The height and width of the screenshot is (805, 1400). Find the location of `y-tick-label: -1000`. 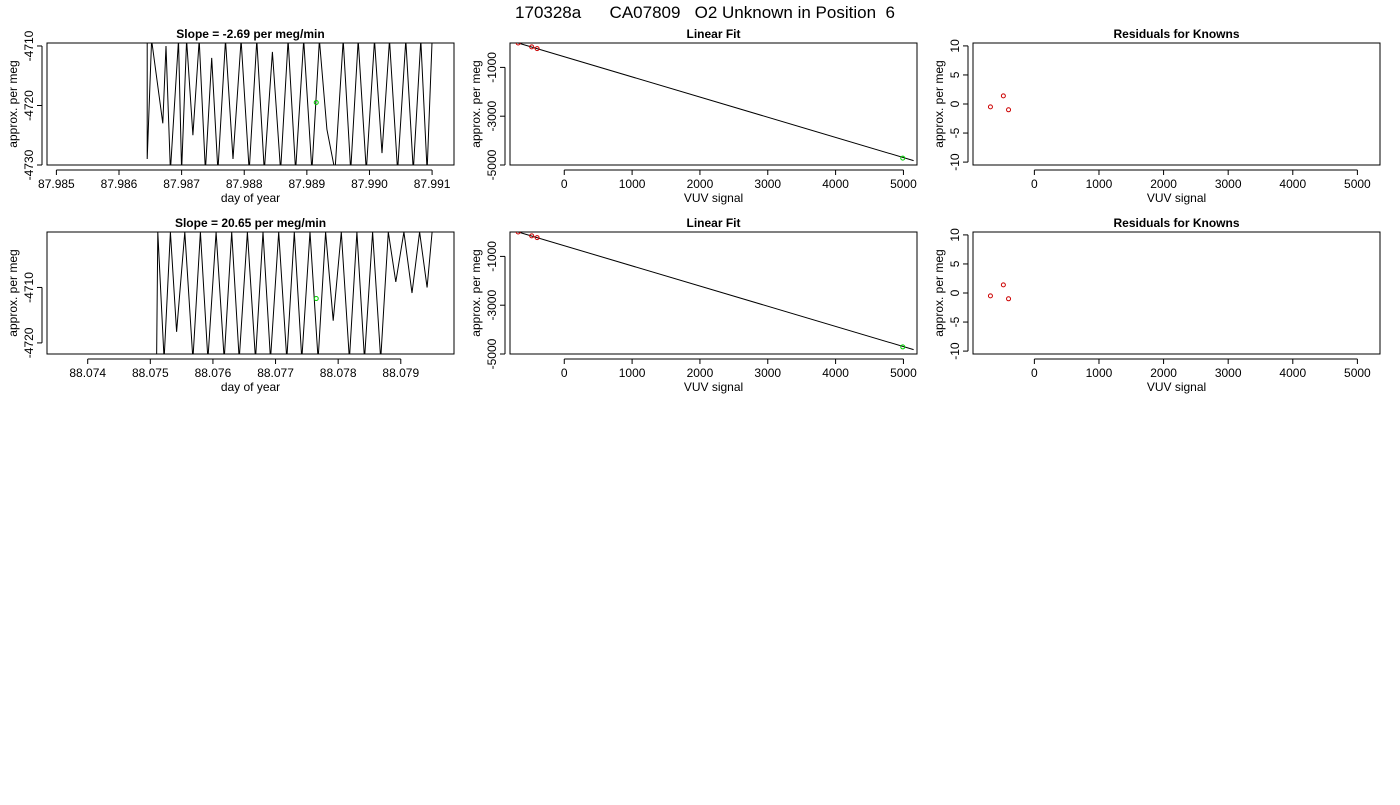

y-tick-label: -1000 is located at coordinates (492, 67).